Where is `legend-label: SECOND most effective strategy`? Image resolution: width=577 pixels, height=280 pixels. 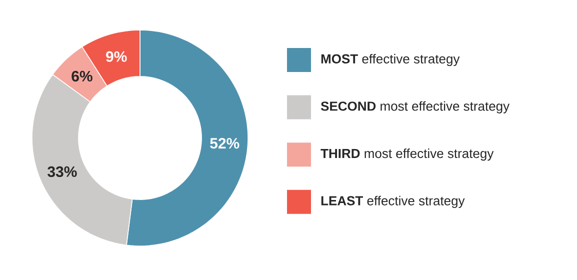
legend-label: SECOND most effective strategy is located at coordinates (415, 107).